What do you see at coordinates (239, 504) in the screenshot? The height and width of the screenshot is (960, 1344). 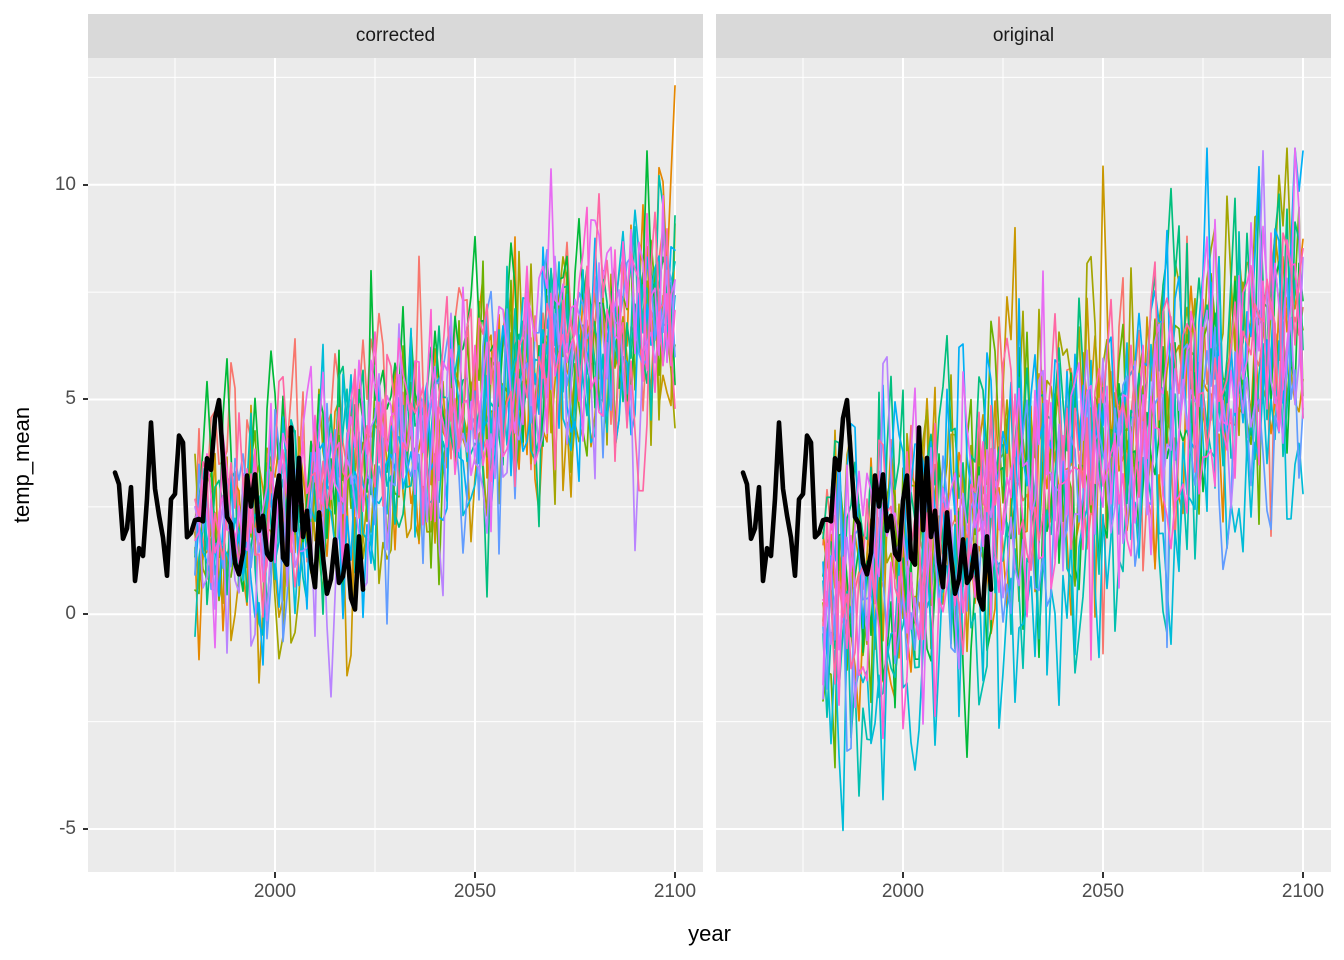 I see `observed-line-corrected` at bounding box center [239, 504].